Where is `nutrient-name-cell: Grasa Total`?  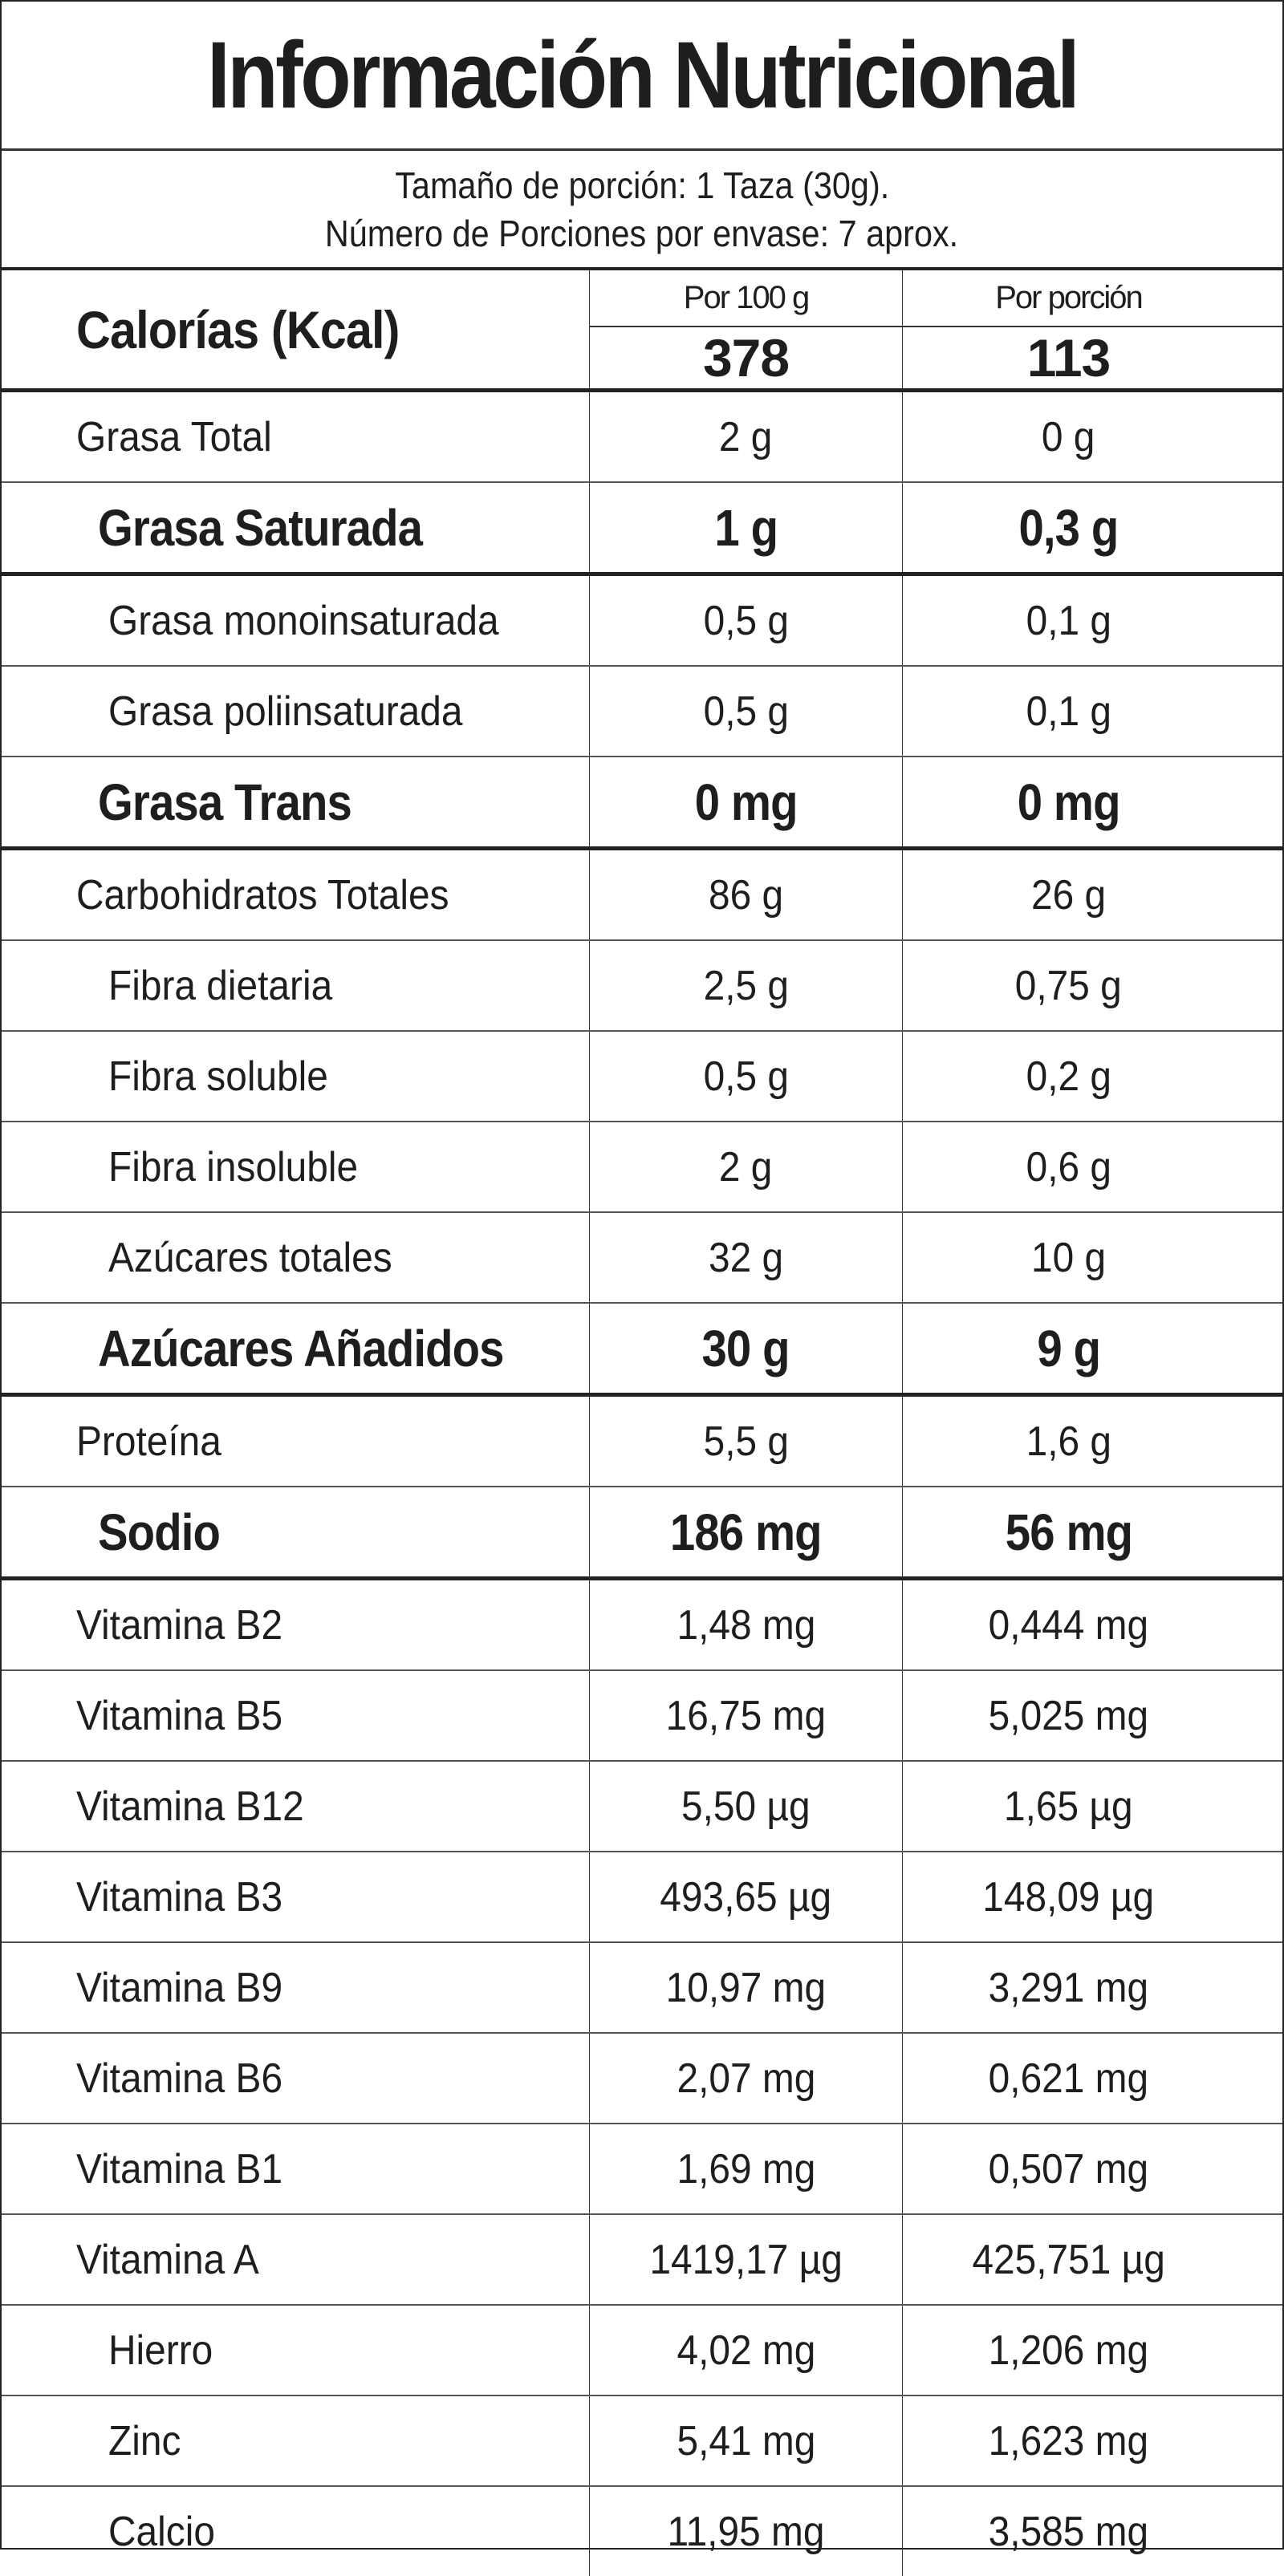
nutrient-name-cell: Grasa Total is located at coordinates (296, 436).